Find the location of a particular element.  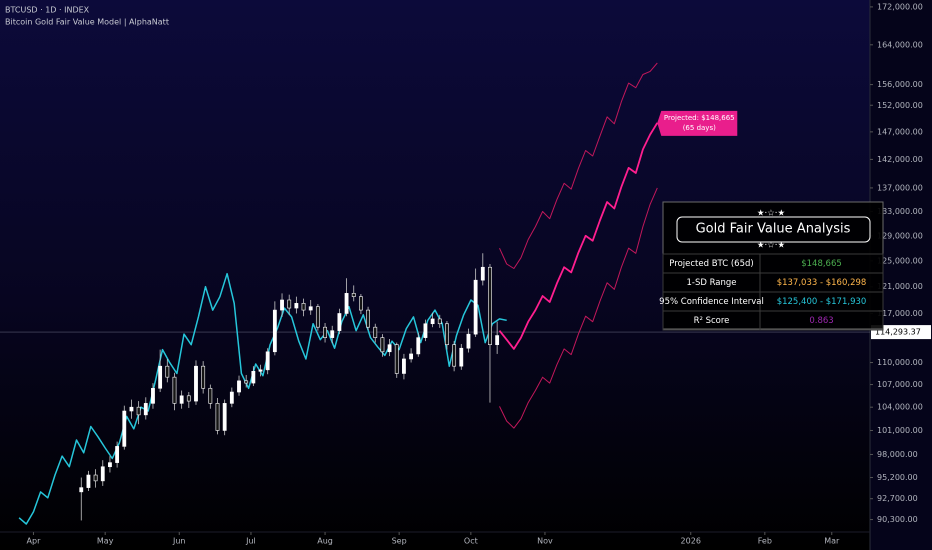

row-value: $125,400 - $171,930 is located at coordinates (822, 302).